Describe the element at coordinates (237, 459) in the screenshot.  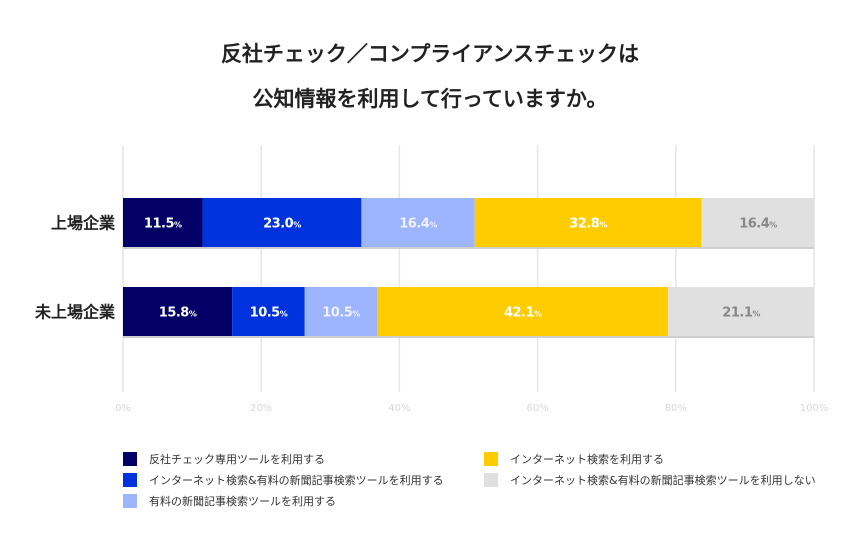
I see `legend-label: 反社チェック専用ツールを利用する` at that location.